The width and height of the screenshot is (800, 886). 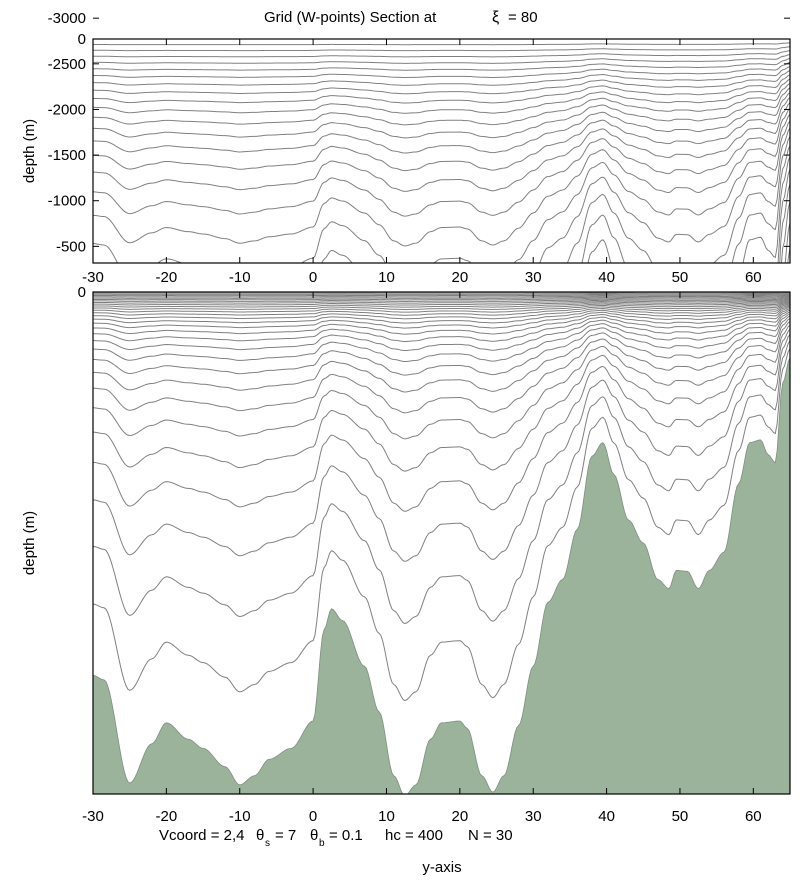 I want to click on theta-b-symbol: θ, so click(x=314, y=835).